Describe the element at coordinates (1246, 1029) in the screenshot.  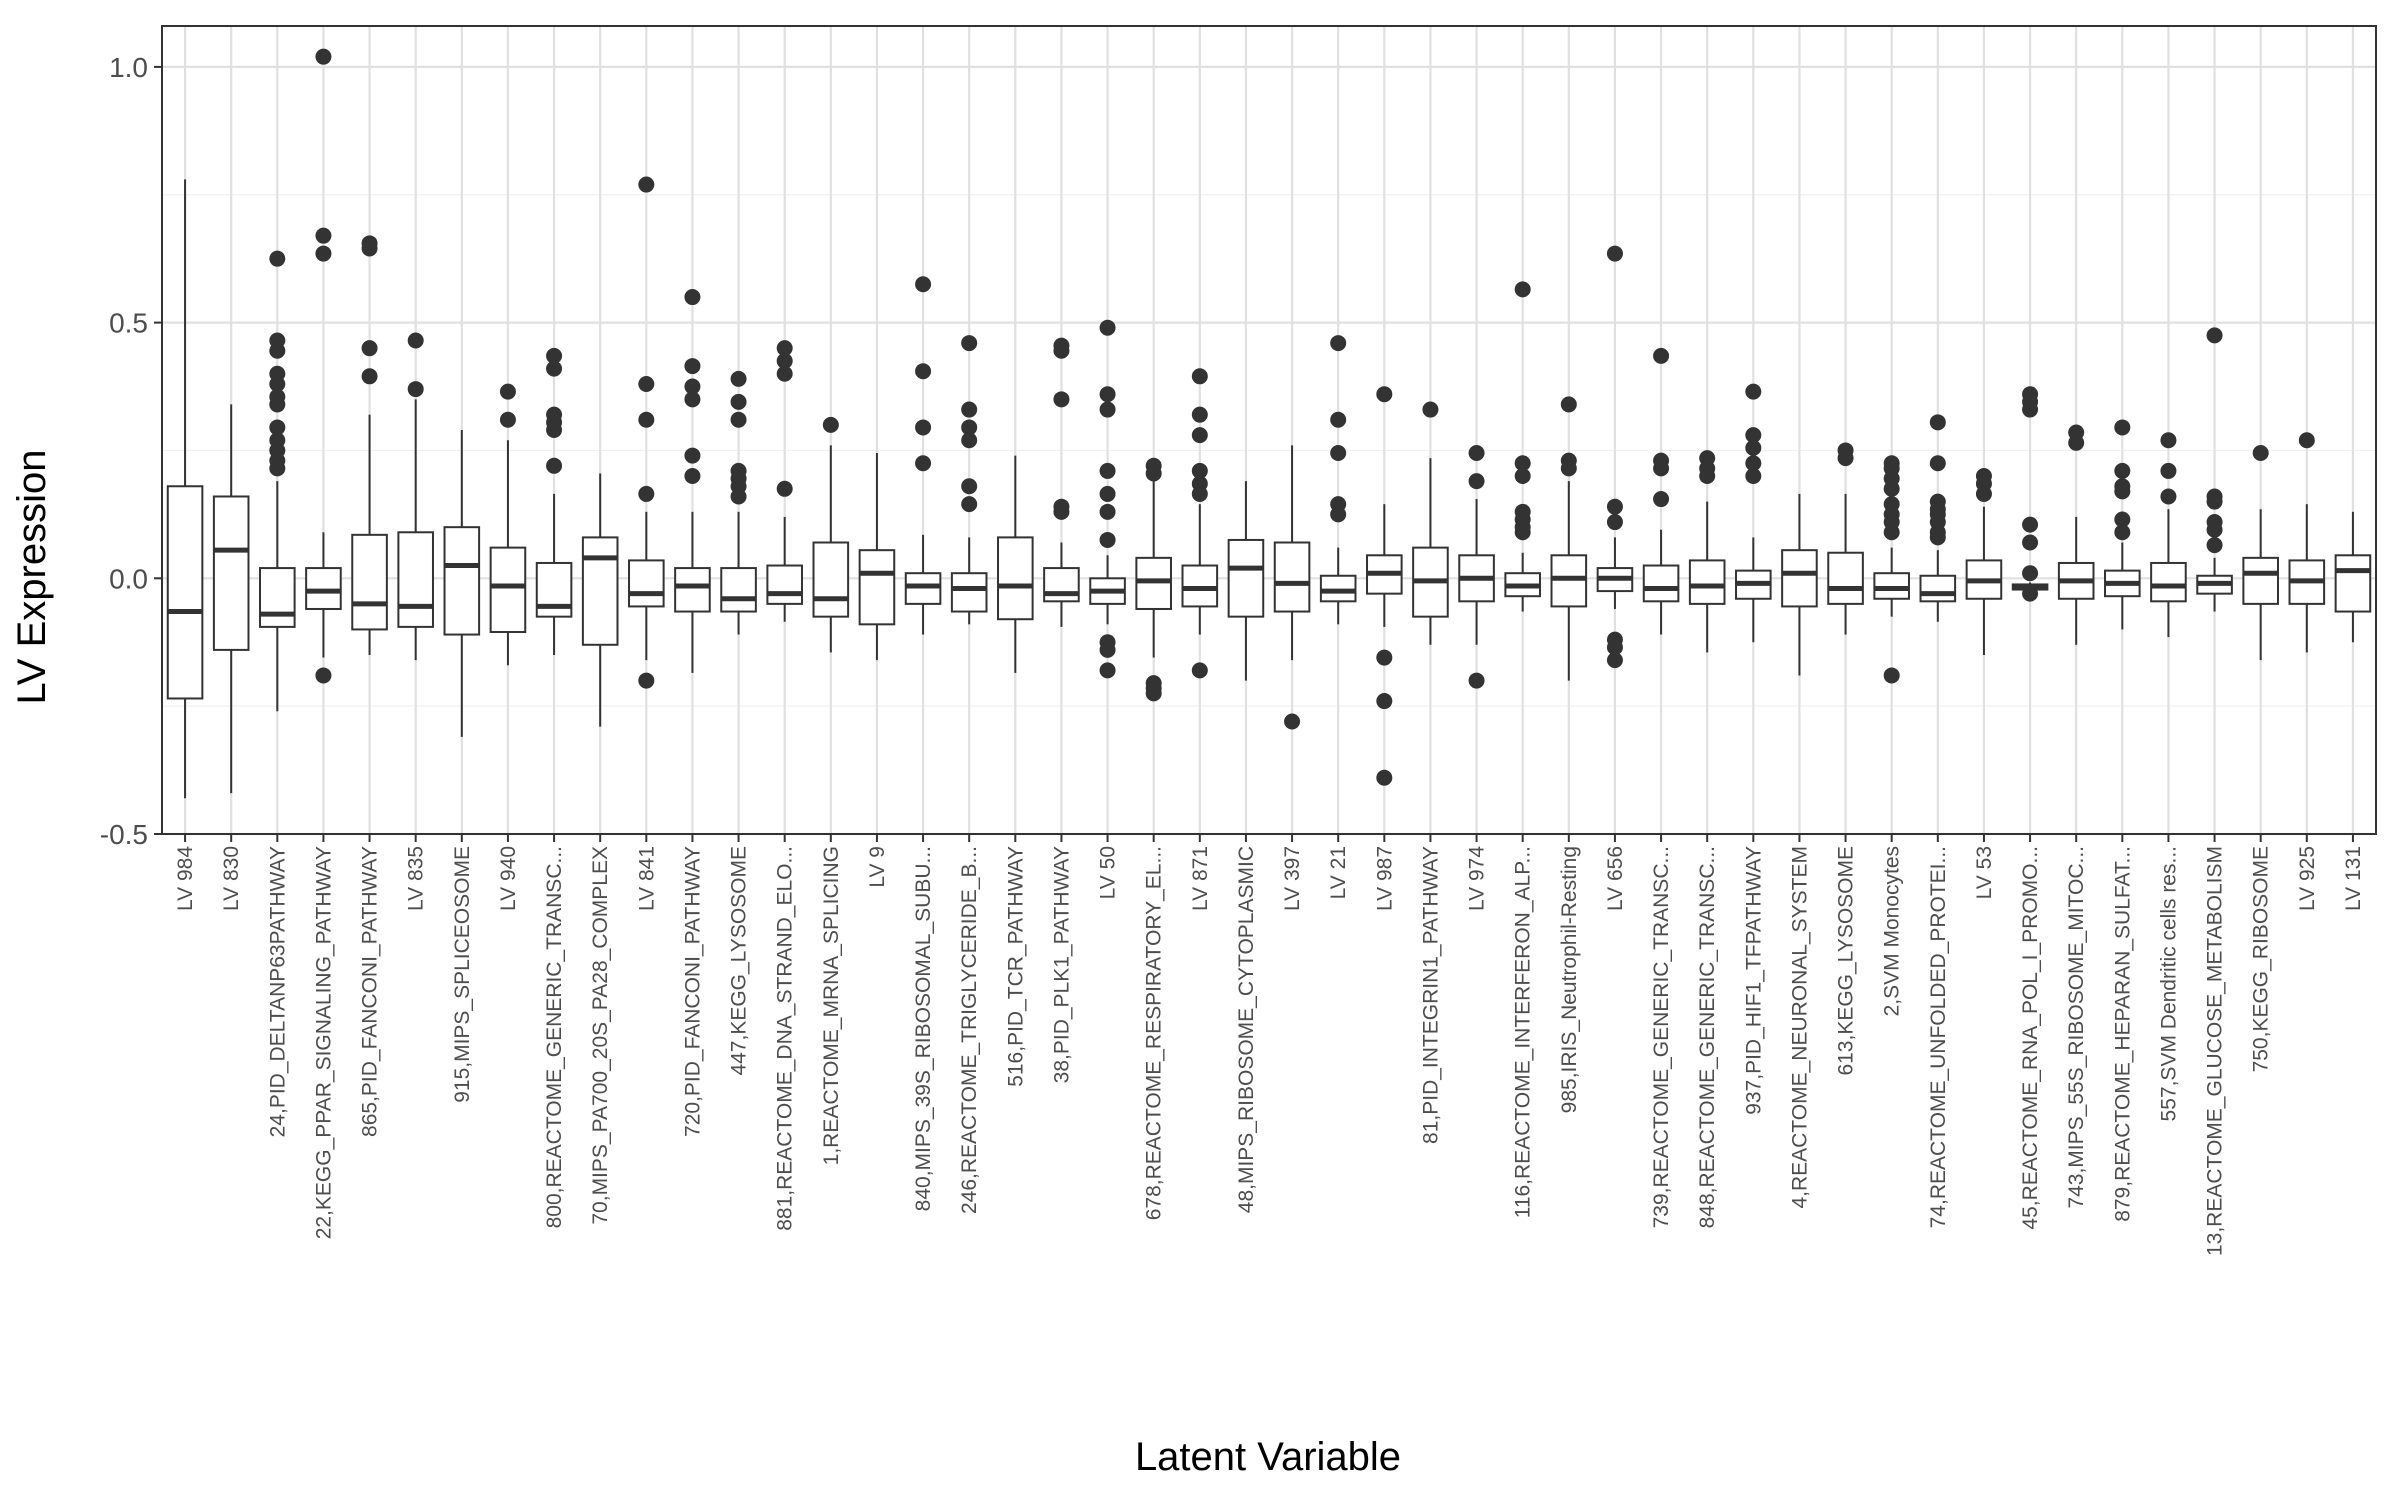
I see `x-tick-label-23: 48,MIPS_RIBOSOME_CYTOPLASMIC` at that location.